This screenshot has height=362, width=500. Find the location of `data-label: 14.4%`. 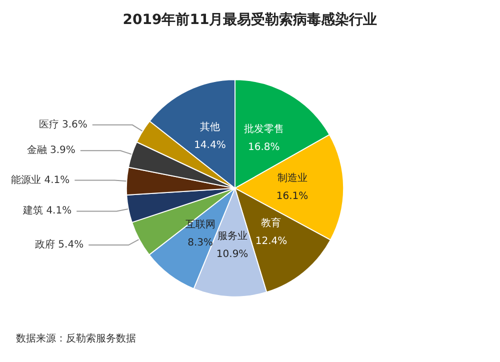

data-label: 14.4% is located at coordinates (210, 146).